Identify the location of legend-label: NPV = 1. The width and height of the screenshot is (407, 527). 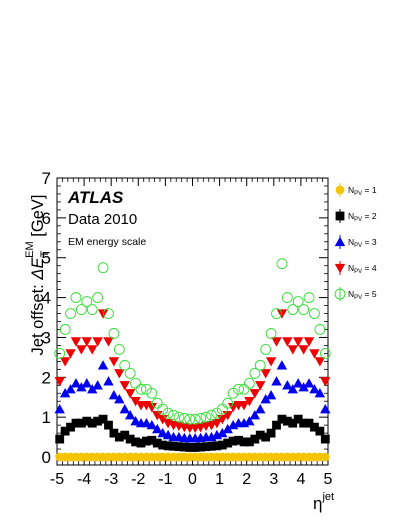
(362, 191).